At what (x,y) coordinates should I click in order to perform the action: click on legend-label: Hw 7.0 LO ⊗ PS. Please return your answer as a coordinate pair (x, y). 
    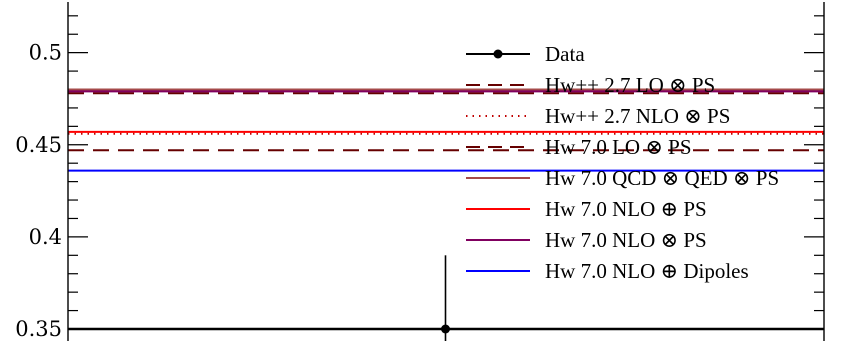
    Looking at the image, I should click on (618, 147).